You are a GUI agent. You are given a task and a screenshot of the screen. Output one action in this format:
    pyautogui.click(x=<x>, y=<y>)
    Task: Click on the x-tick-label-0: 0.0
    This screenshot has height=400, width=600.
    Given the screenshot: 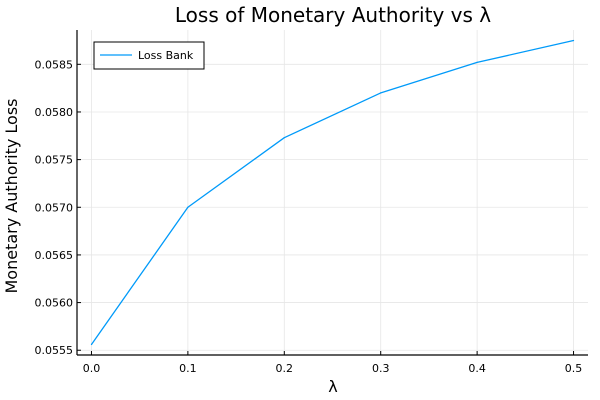 What is the action you would take?
    pyautogui.click(x=92, y=368)
    